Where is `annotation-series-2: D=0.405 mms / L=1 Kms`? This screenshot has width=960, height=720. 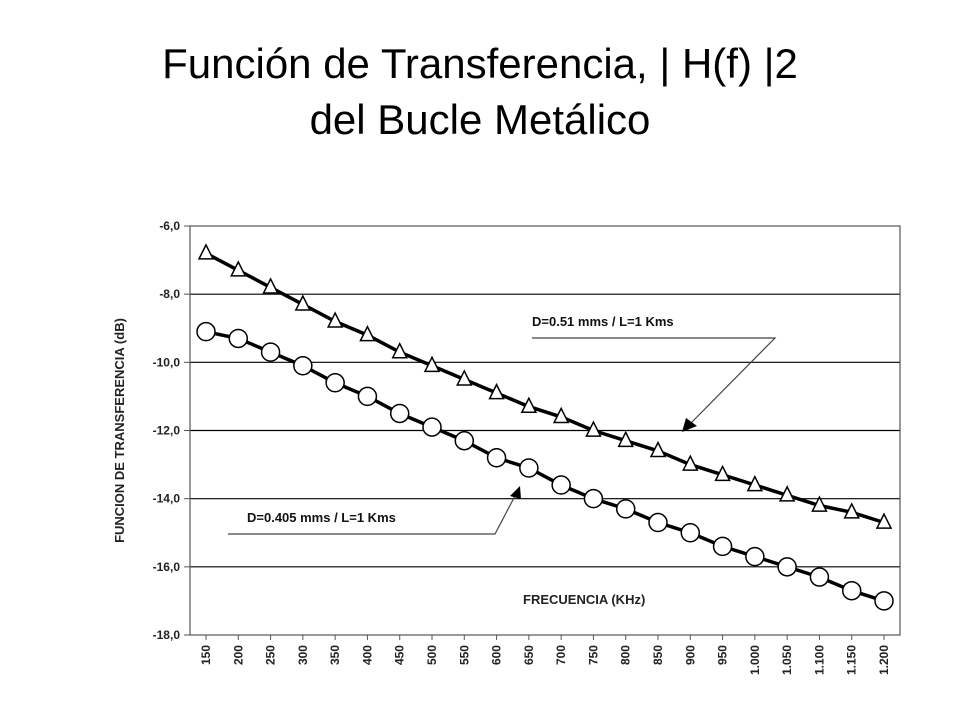 annotation-series-2: D=0.405 mms / L=1 Kms is located at coordinates (321, 517).